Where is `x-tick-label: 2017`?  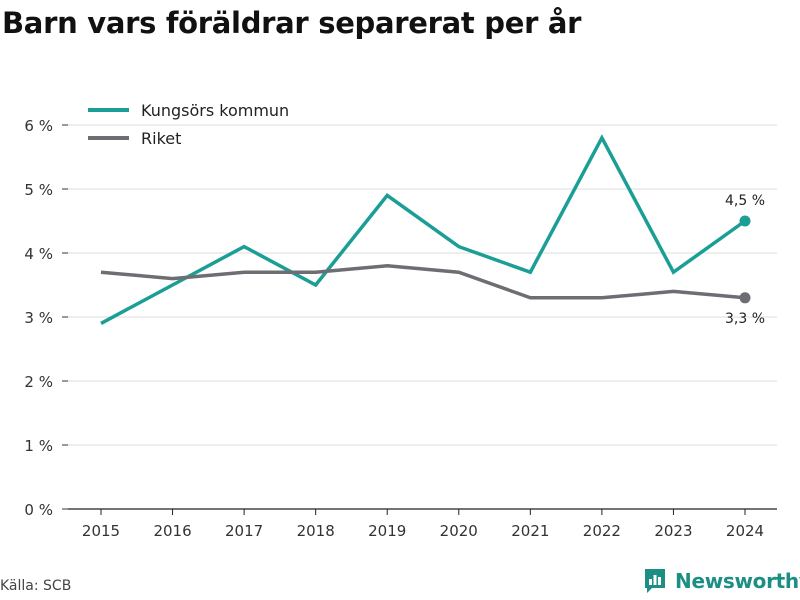
x-tick-label: 2017 is located at coordinates (244, 531).